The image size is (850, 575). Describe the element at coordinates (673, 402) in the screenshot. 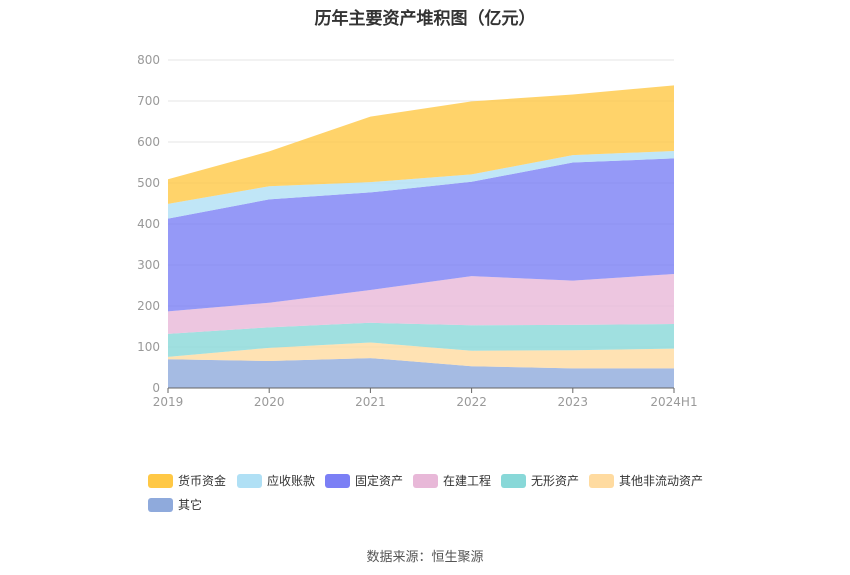

I see `x-tick-label: 2024H1` at that location.